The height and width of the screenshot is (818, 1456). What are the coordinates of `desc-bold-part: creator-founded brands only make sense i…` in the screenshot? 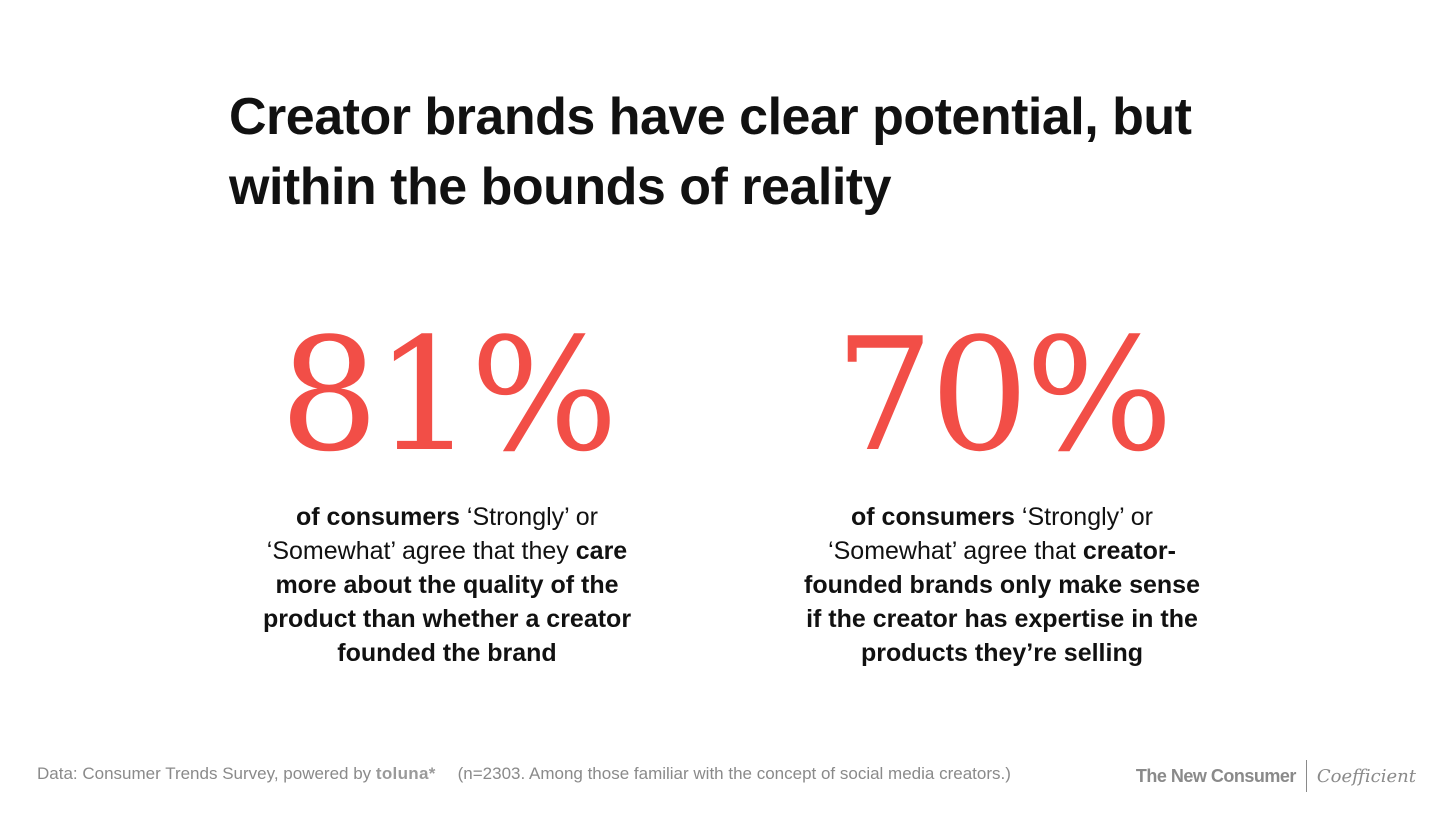 It's located at (1002, 602).